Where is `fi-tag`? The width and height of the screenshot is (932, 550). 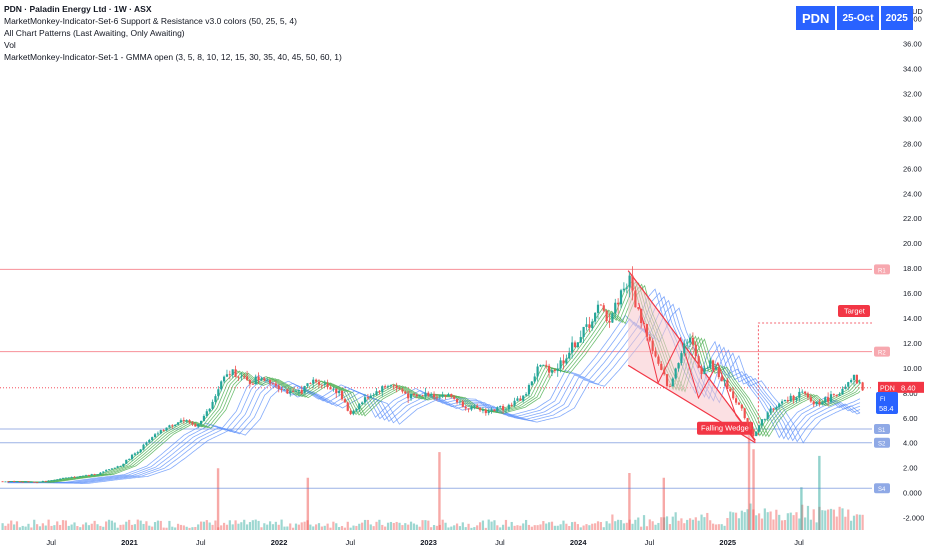 fi-tag is located at coordinates (887, 403).